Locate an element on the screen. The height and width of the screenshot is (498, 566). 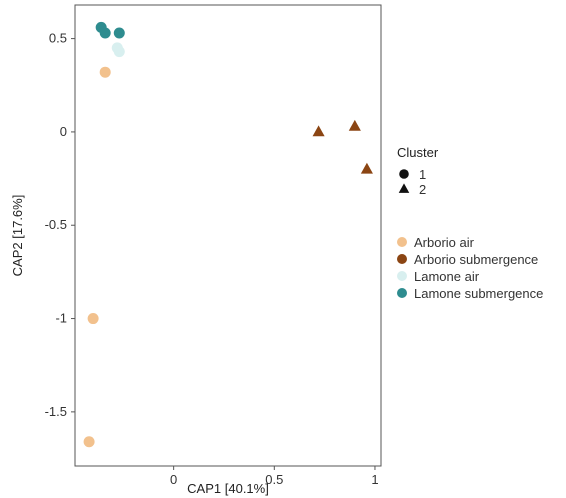
x-tick-label: 0.5 is located at coordinates (274, 479).